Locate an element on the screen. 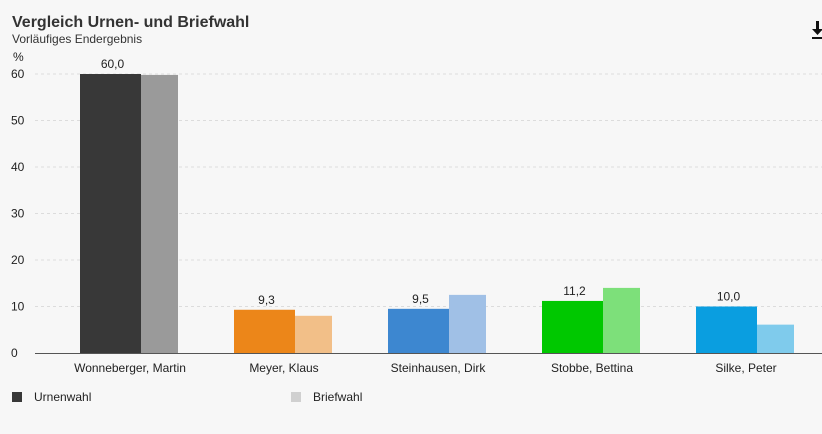 The width and height of the screenshot is (822, 434). chart-subtitle: Vorläufiges Endergebnis is located at coordinates (77, 39).